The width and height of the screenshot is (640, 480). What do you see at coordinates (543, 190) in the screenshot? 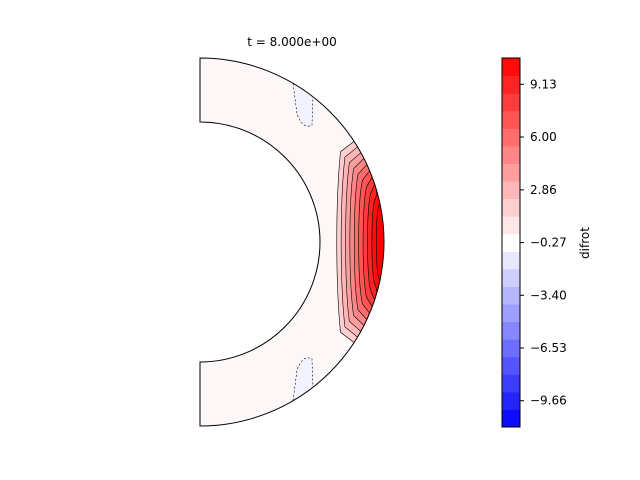
I see `colorbar-tick-label: 2.86` at bounding box center [543, 190].